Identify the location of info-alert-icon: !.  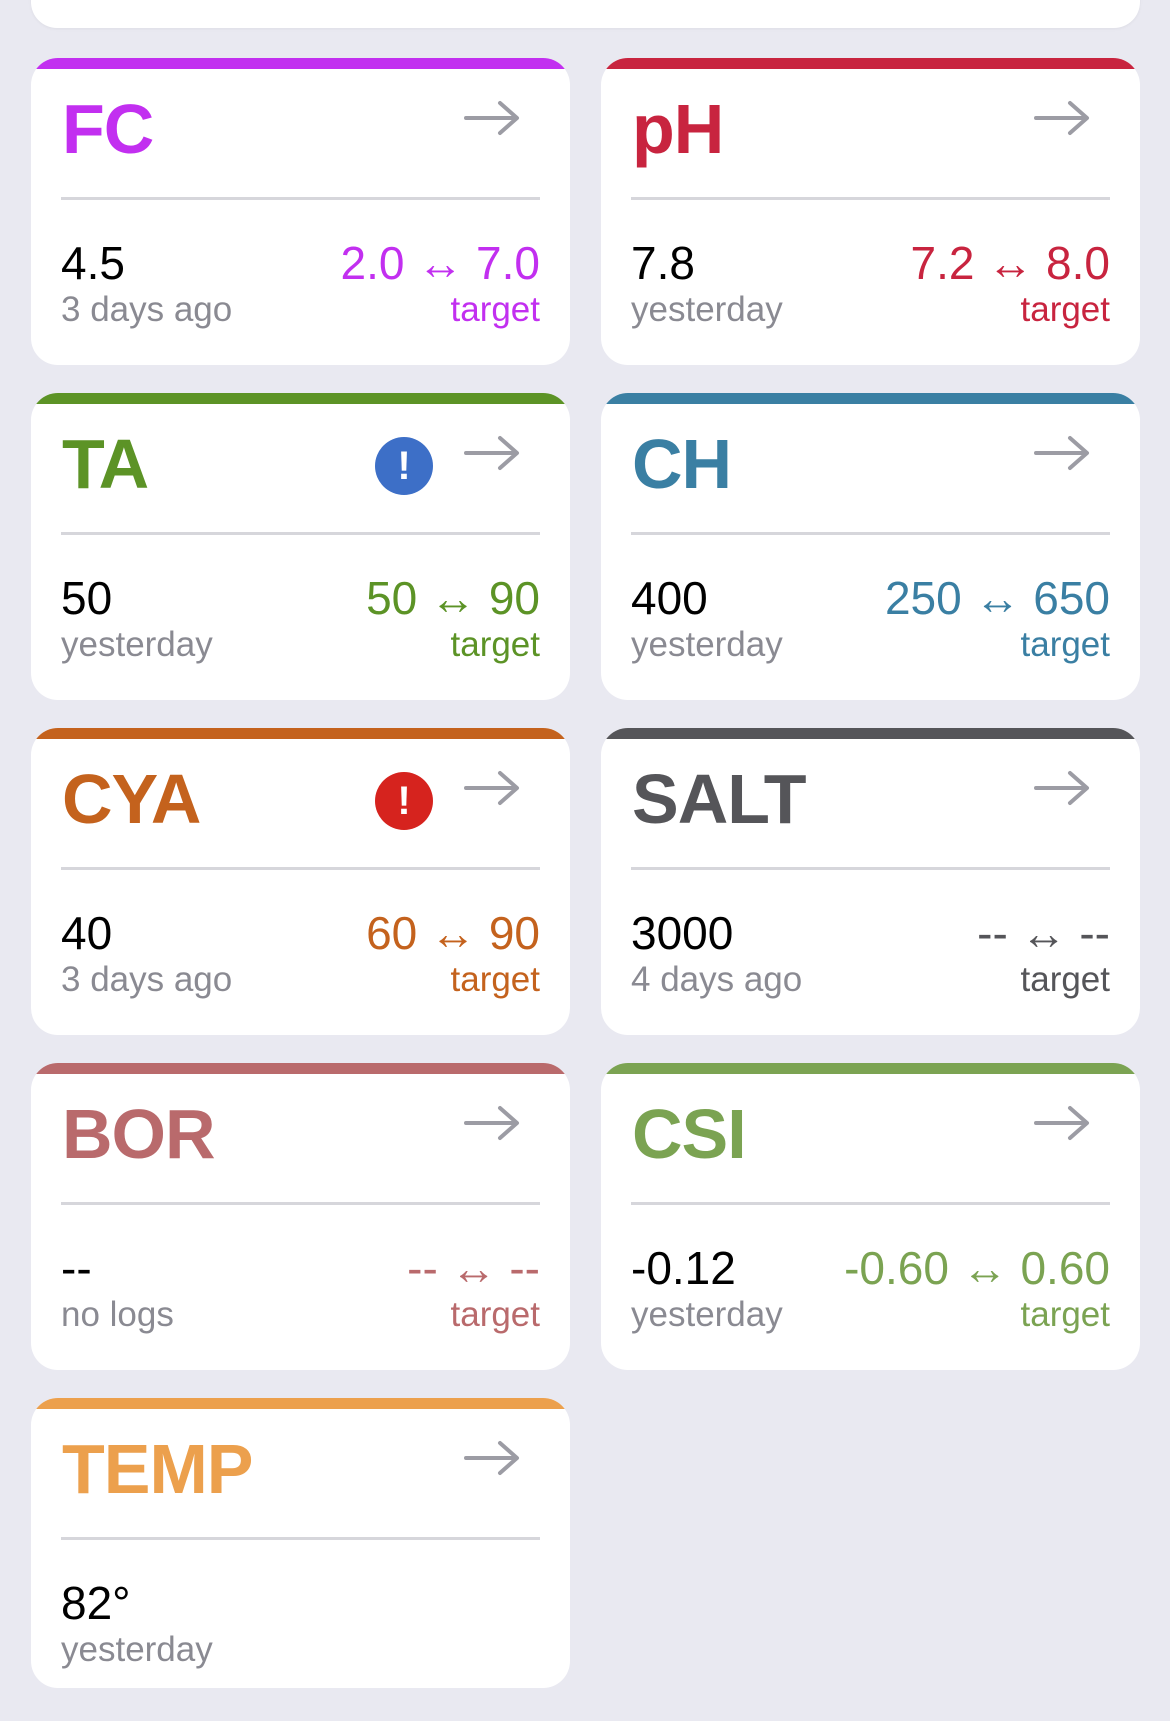
(404, 466).